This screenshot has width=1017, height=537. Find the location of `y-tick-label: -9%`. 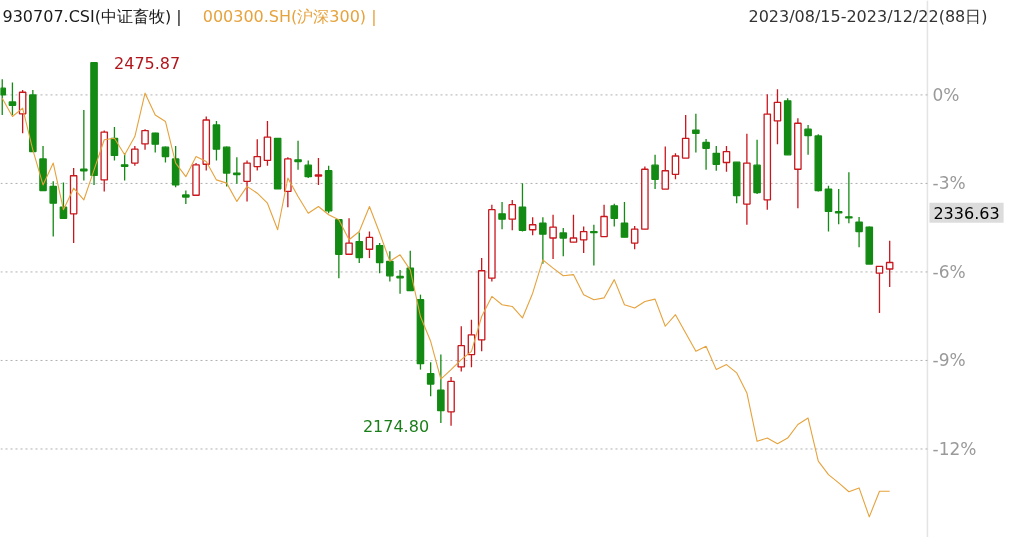

y-tick-label: -9% is located at coordinates (949, 360).